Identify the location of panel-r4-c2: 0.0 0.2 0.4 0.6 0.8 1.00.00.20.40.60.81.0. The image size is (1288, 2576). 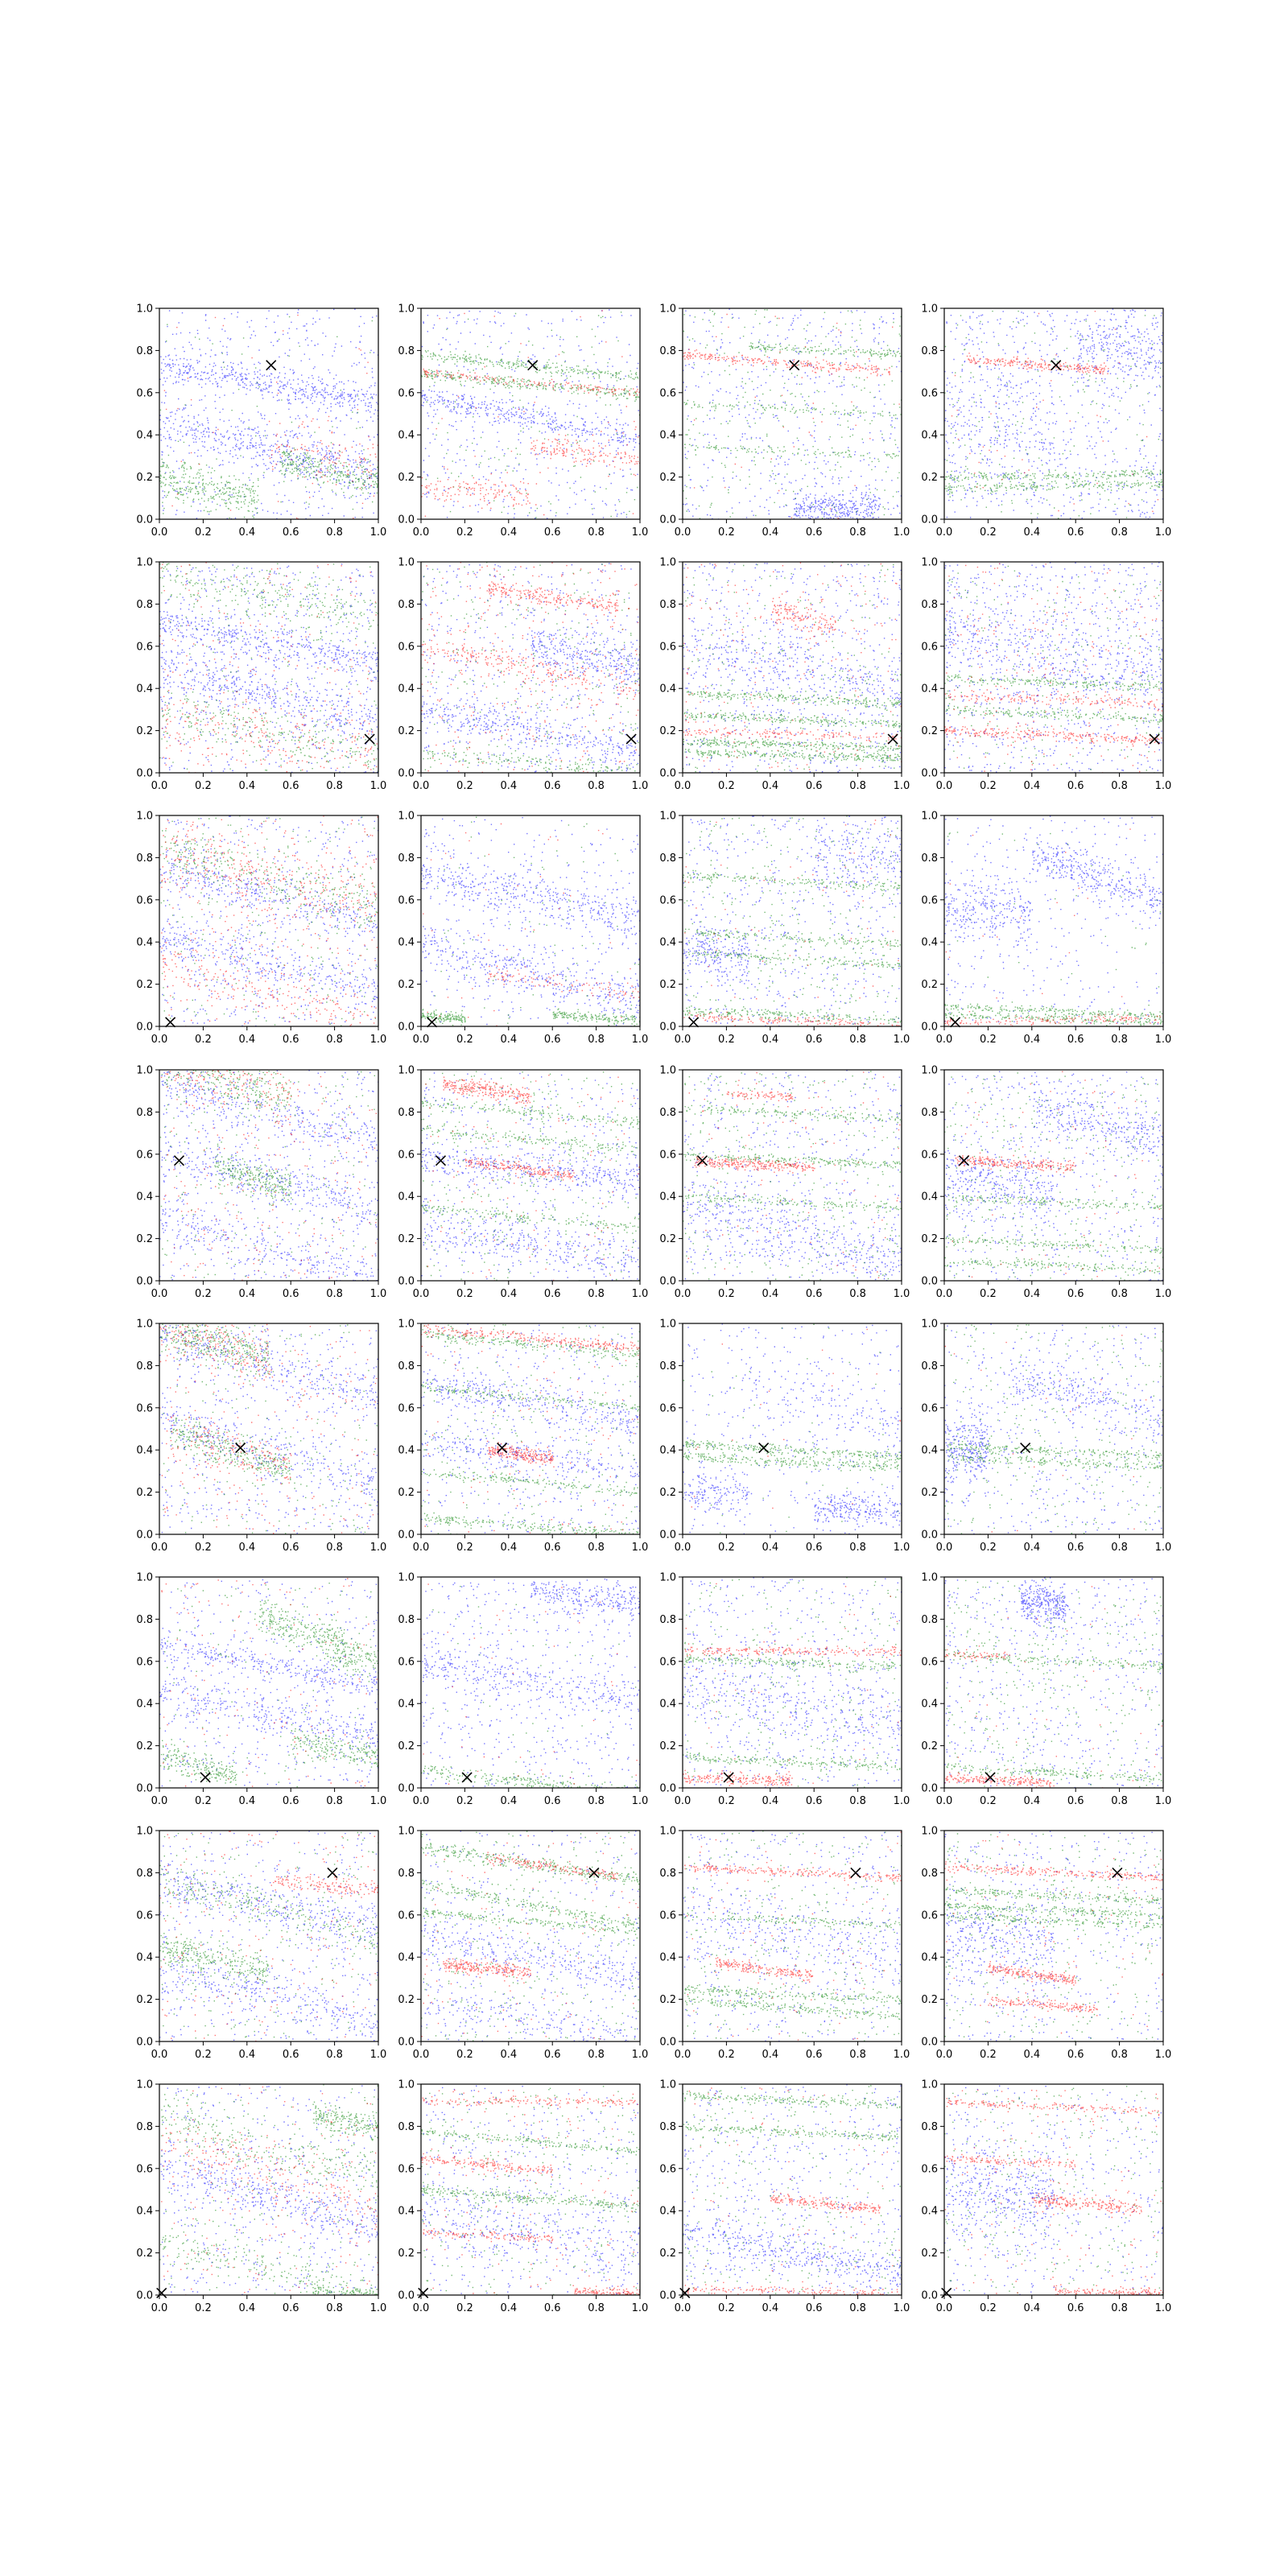
(523, 1183).